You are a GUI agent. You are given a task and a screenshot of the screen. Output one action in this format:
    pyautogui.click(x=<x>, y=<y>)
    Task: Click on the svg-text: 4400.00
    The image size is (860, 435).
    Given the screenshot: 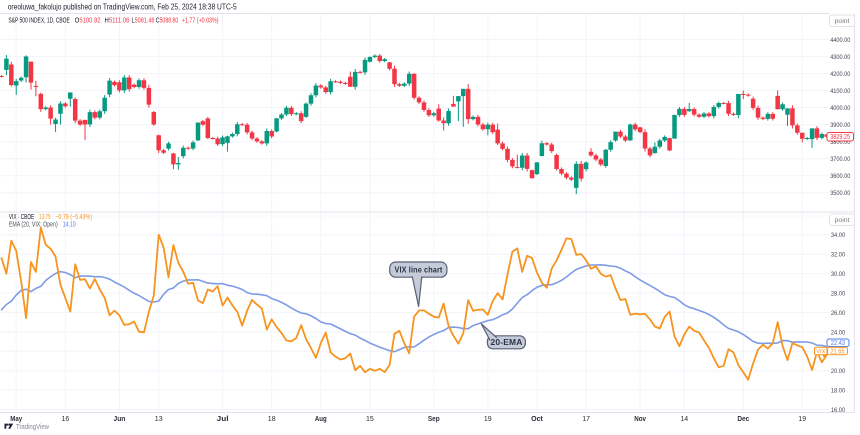 What is the action you would take?
    pyautogui.click(x=840, y=40)
    